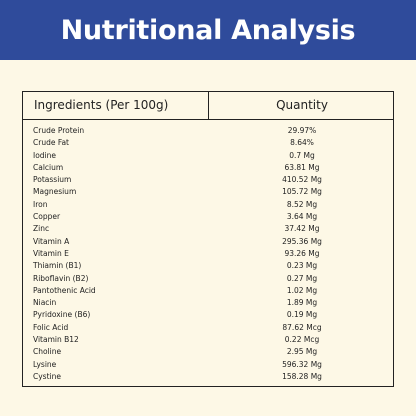 The width and height of the screenshot is (416, 416). I want to click on ingredient: Zinc, so click(41, 229).